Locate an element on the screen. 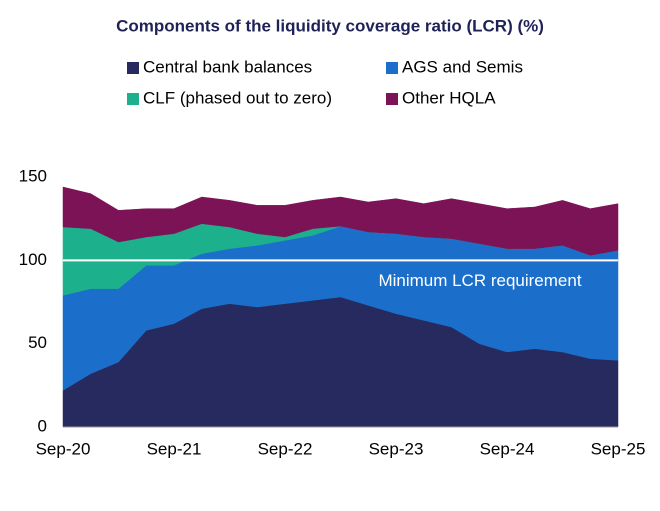  legend-label: Other HQLA is located at coordinates (449, 97).